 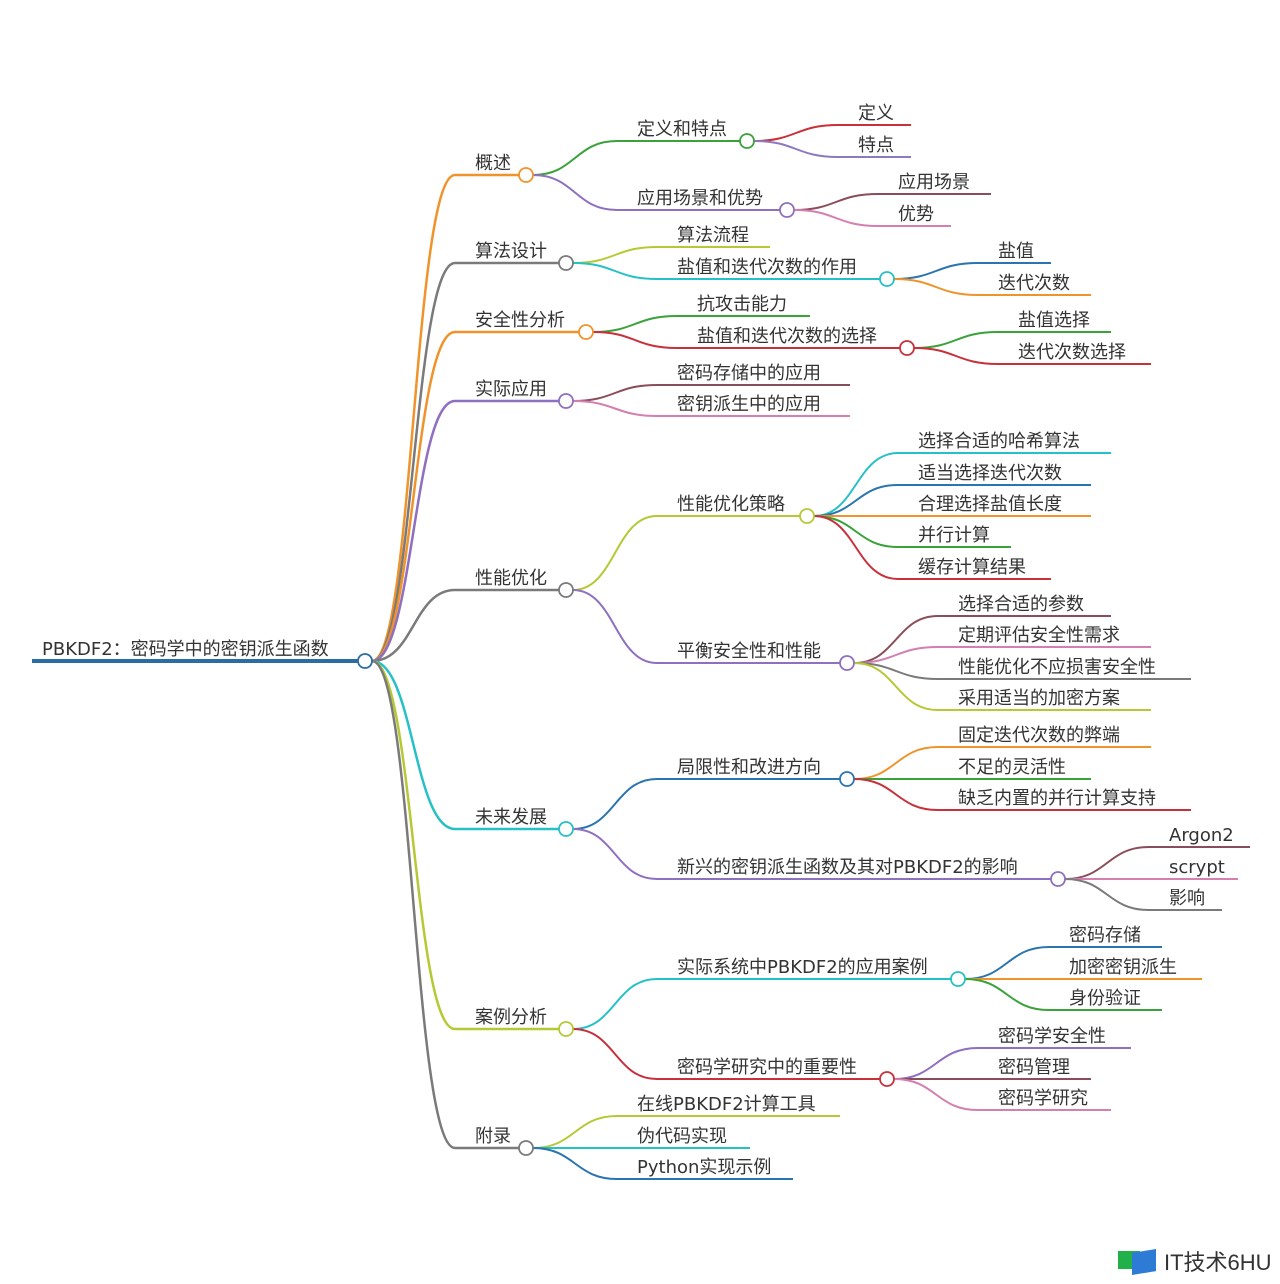 What do you see at coordinates (185, 649) in the screenshot?
I see `root-topic: PBKDF2：密码学中的密钥派生函数` at bounding box center [185, 649].